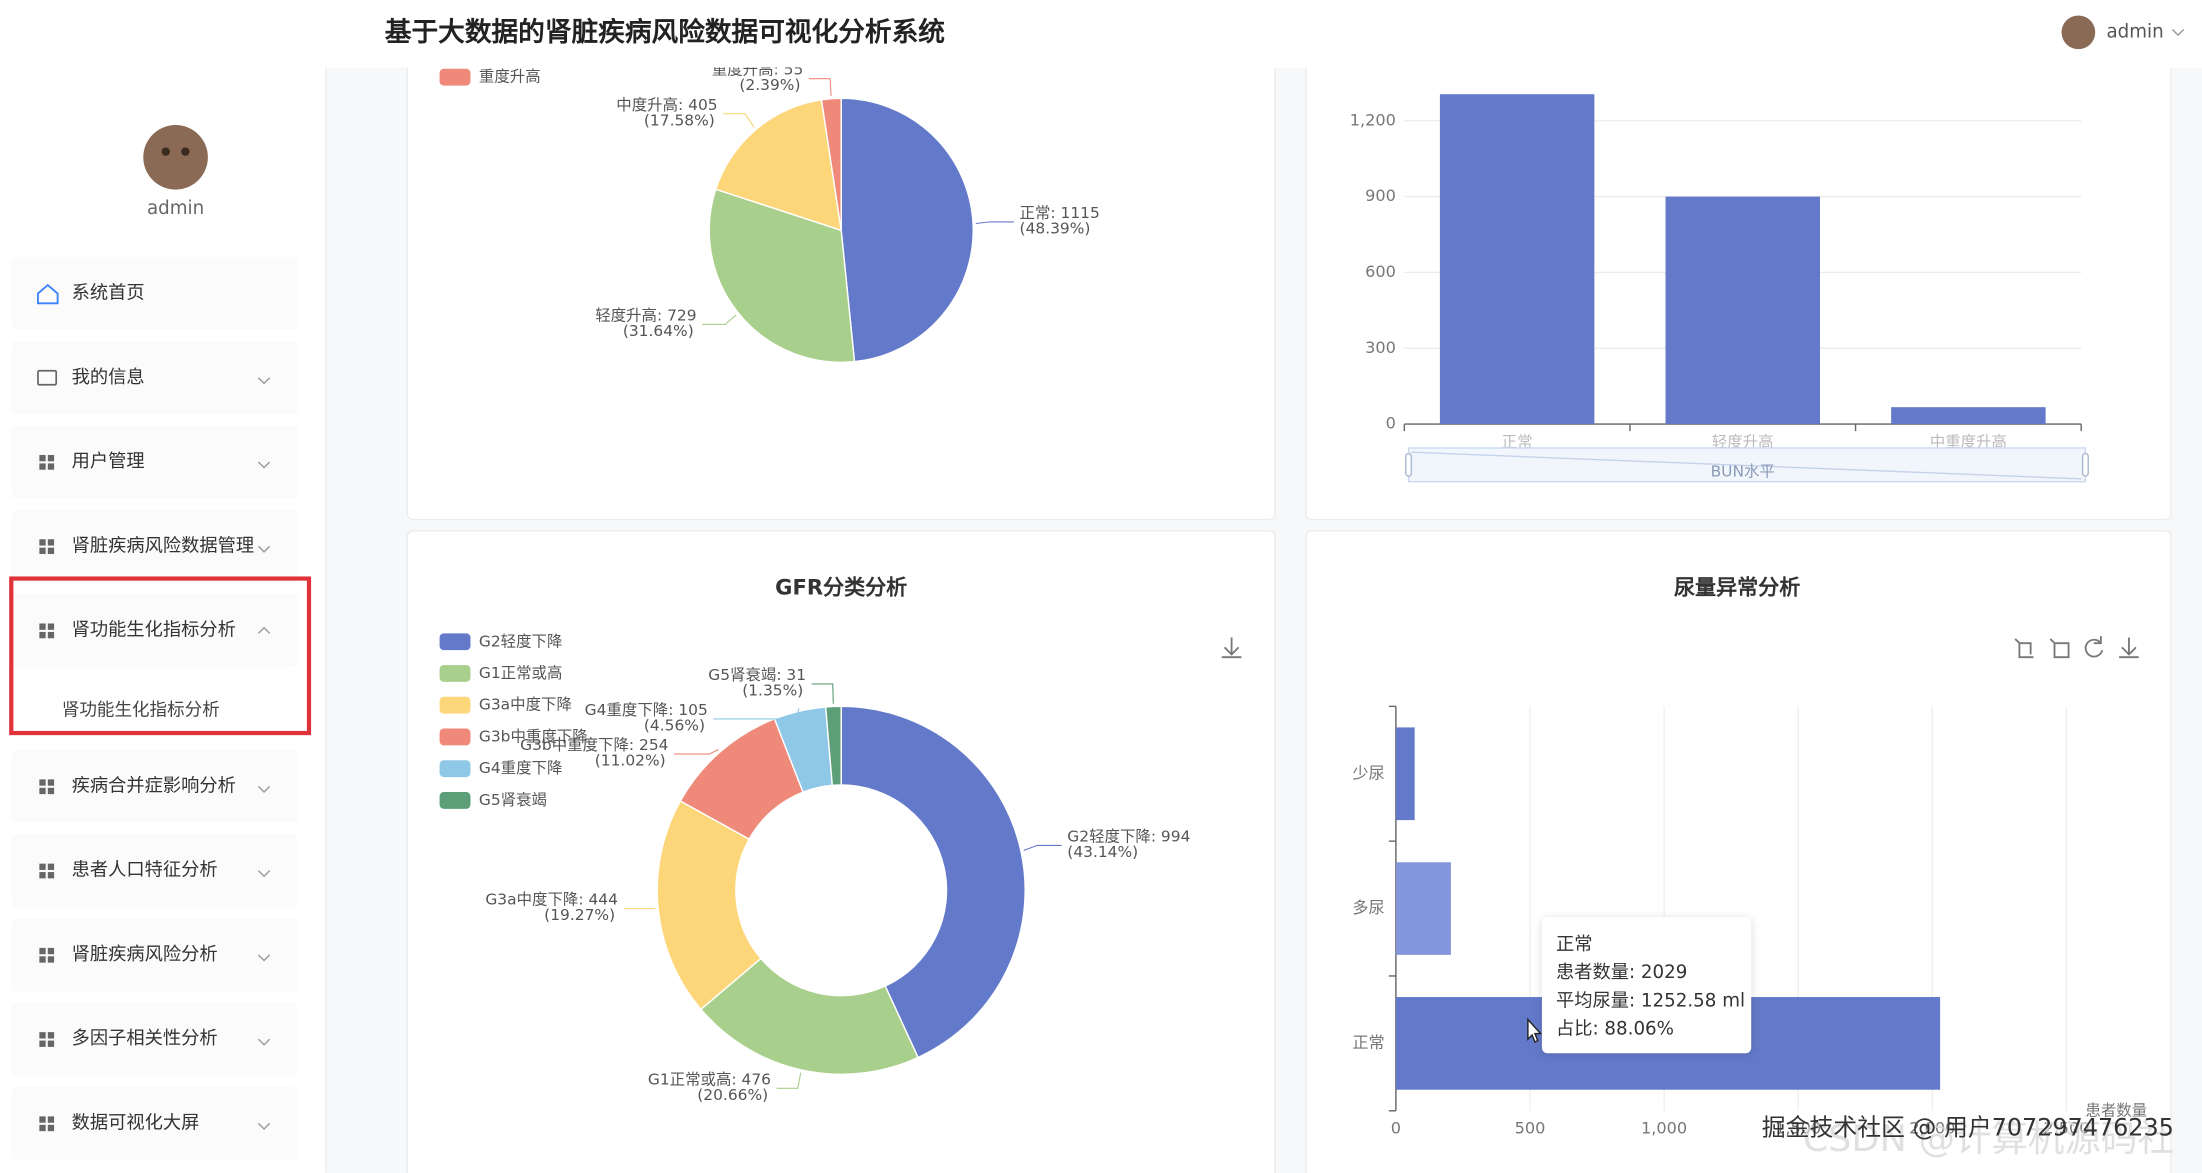 The height and width of the screenshot is (1173, 2202). What do you see at coordinates (2094, 647) in the screenshot?
I see `restore-icon` at bounding box center [2094, 647].